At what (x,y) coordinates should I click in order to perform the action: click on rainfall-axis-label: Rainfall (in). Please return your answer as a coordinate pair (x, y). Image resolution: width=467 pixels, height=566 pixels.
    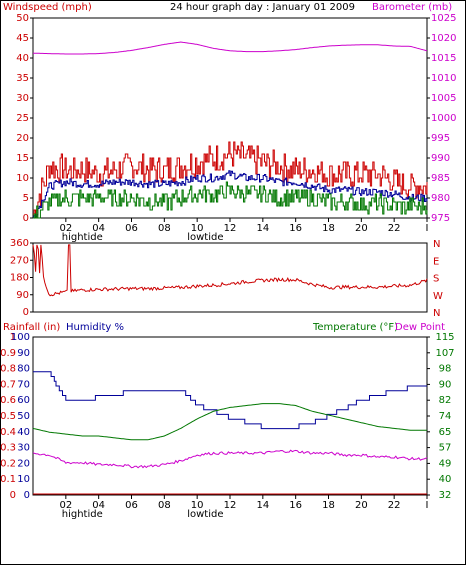
    Looking at the image, I should click on (31, 327).